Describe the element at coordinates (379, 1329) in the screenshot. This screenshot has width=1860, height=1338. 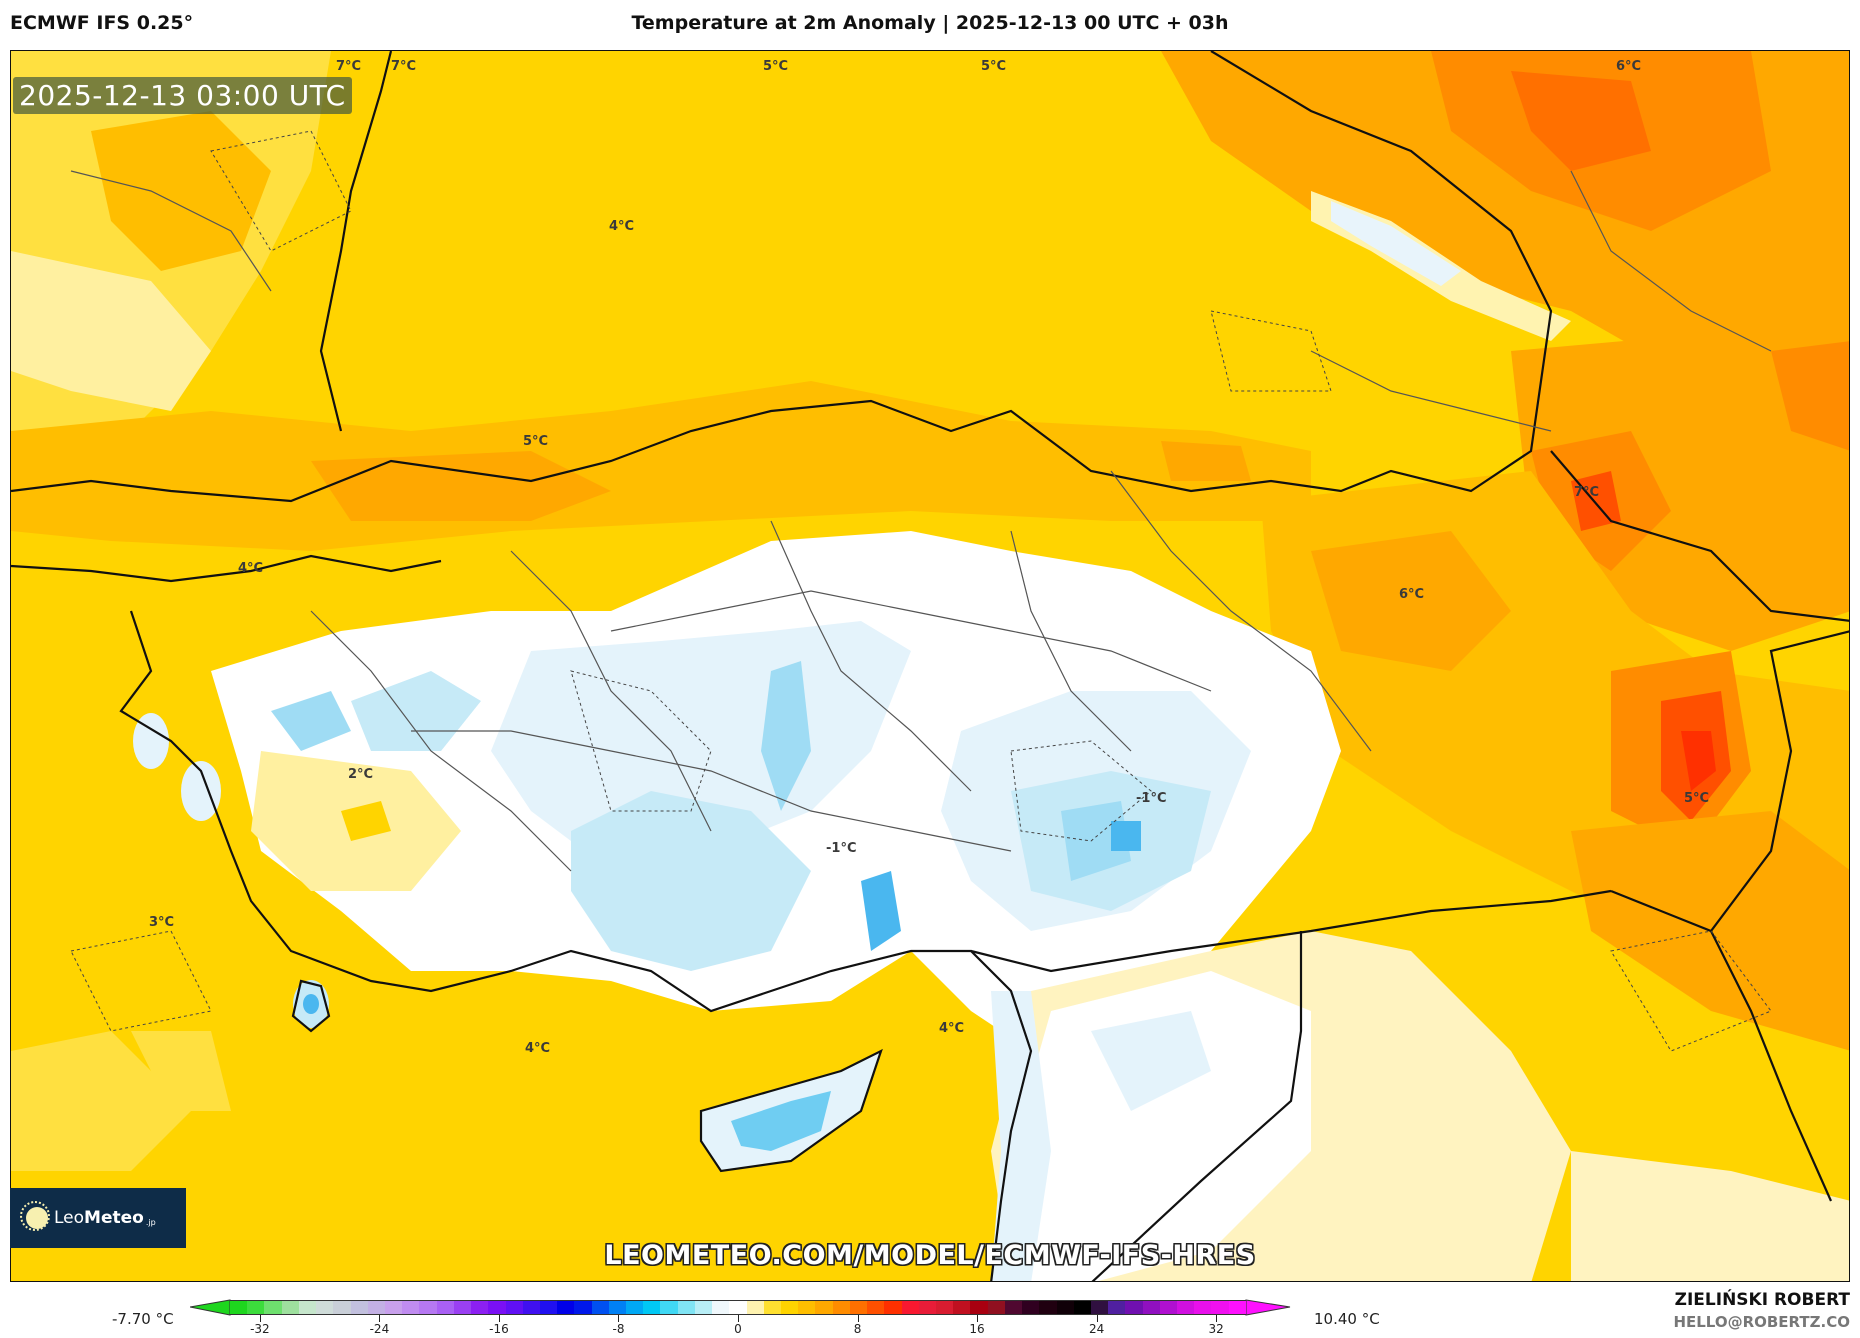
I see `colorbar-tick-label: -24` at that location.